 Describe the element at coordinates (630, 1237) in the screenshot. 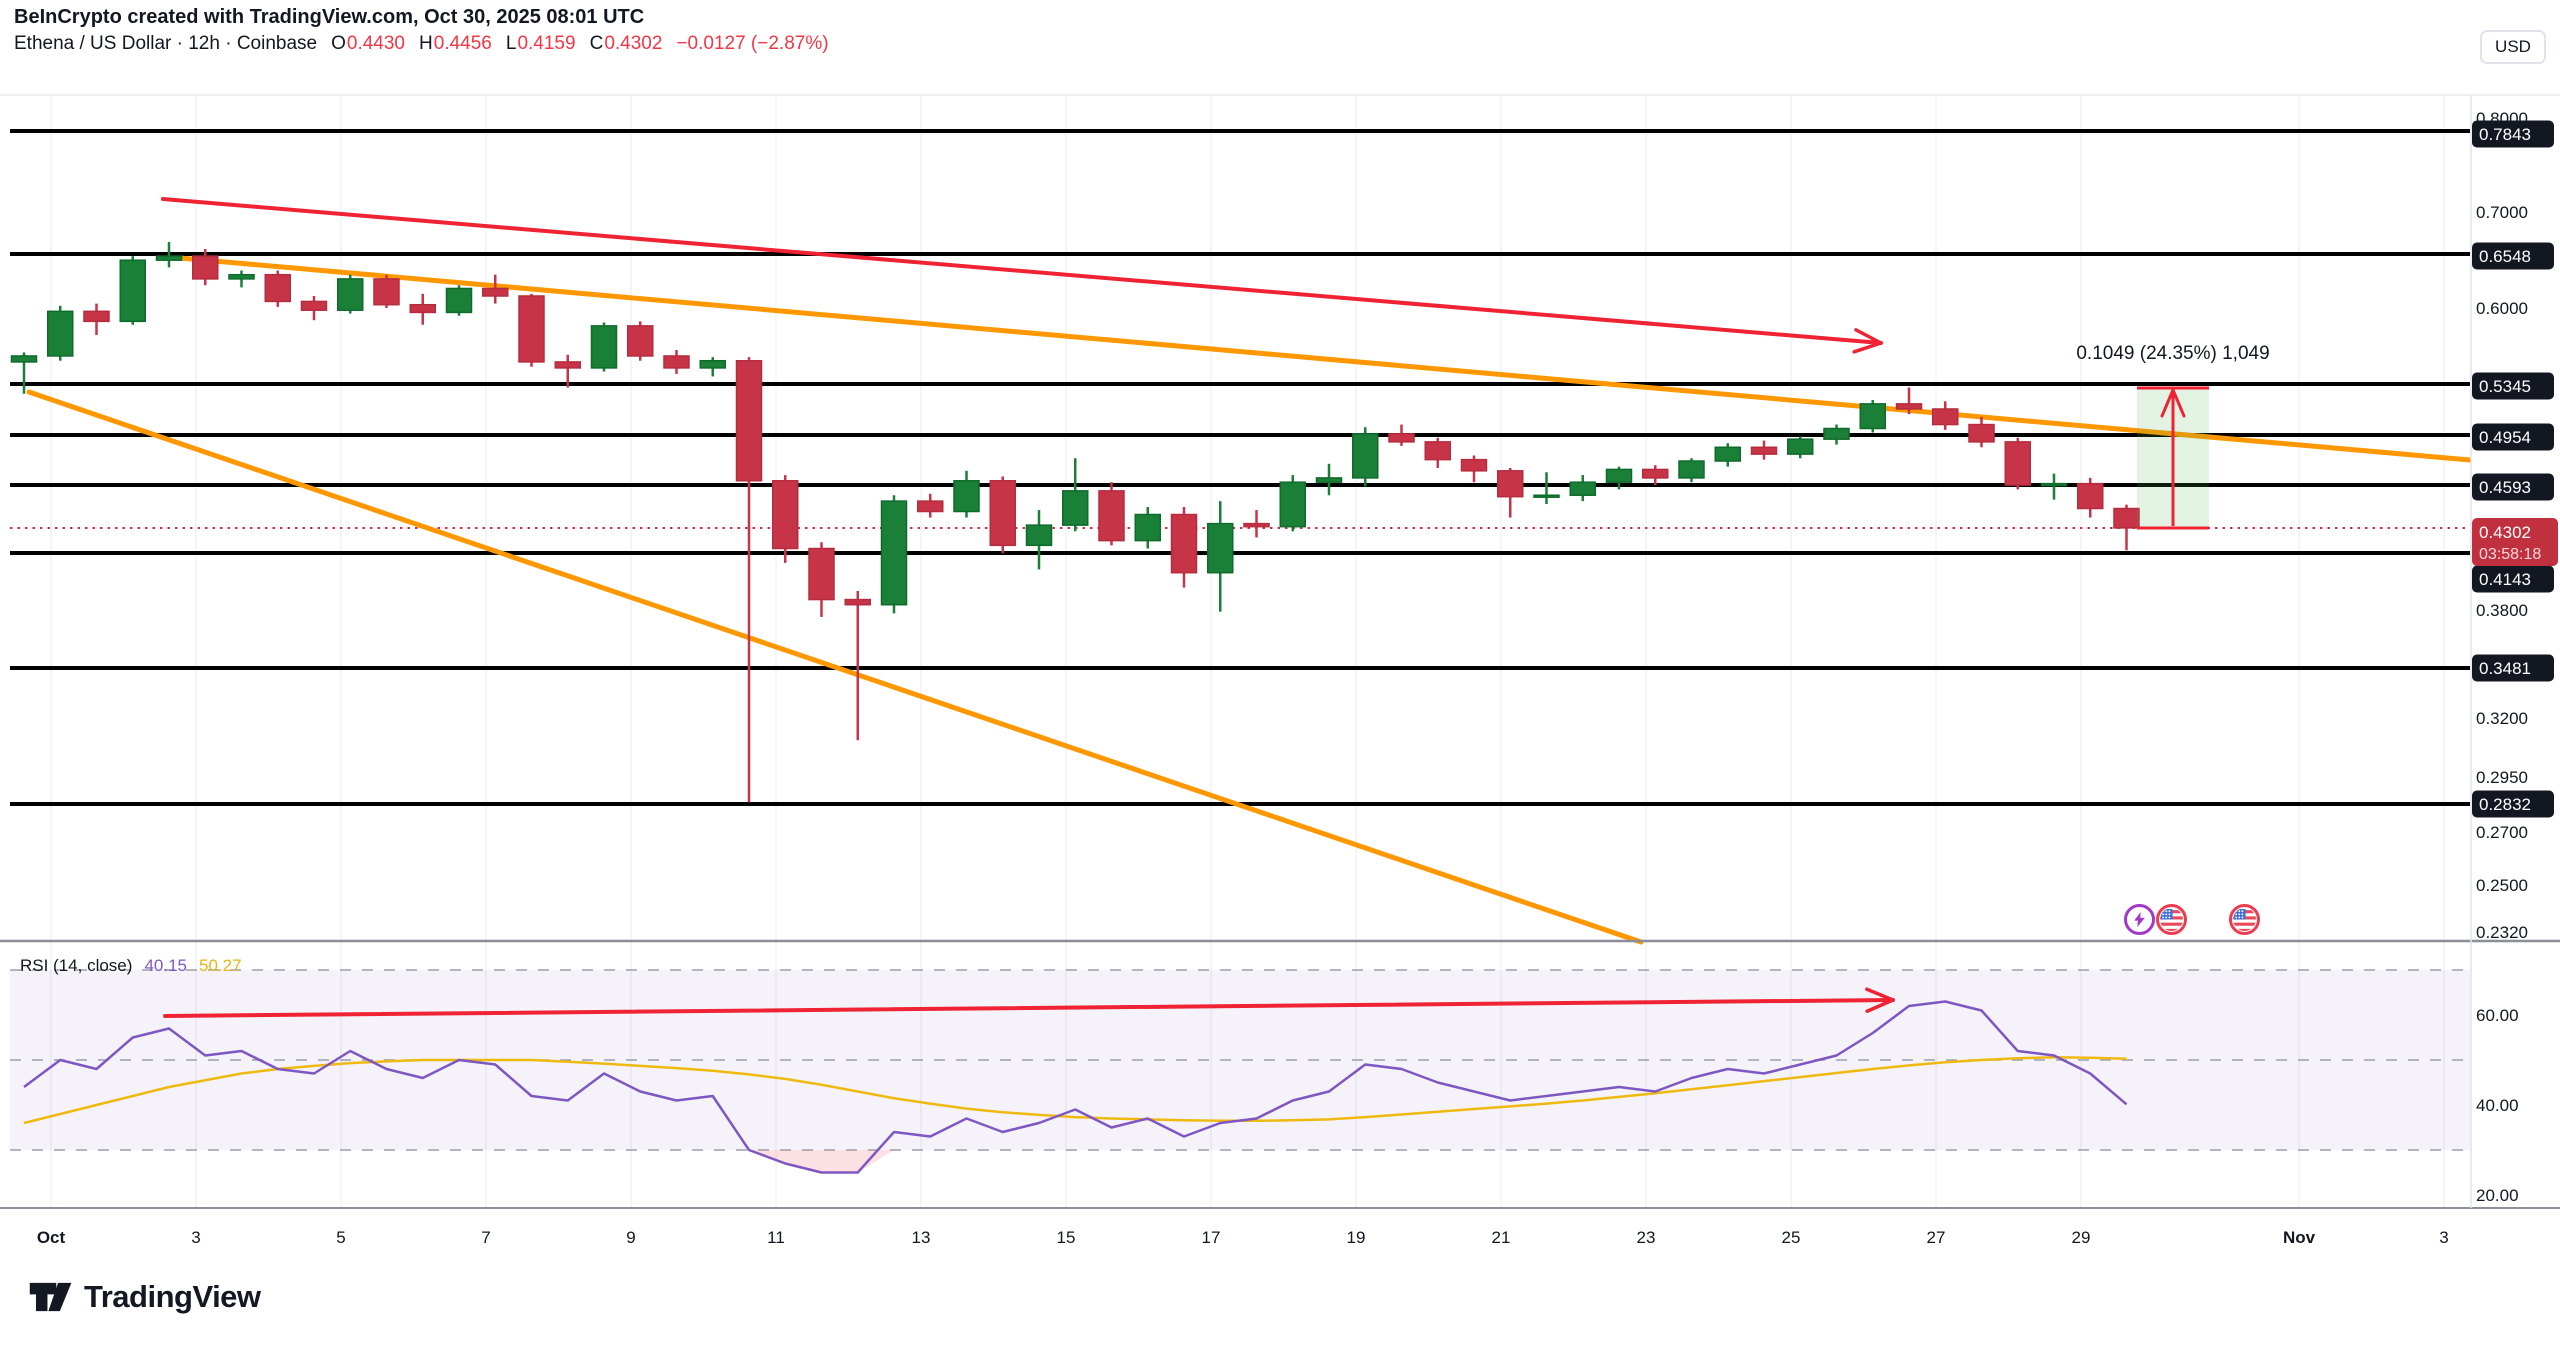

I see `time-axis-label-9: 9` at that location.